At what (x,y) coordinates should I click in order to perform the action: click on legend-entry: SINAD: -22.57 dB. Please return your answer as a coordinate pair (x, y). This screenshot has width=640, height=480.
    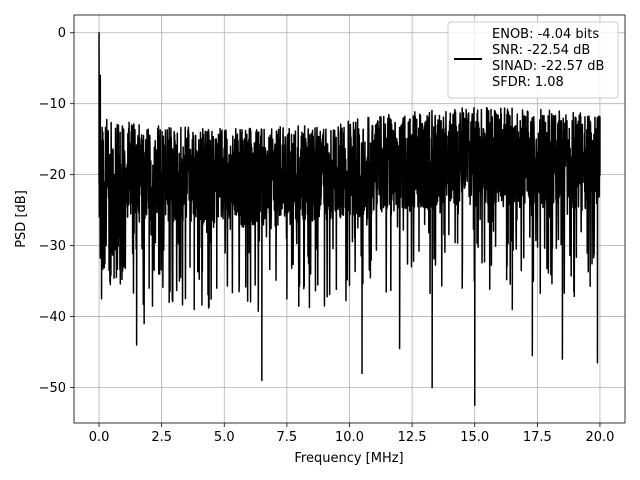
    Looking at the image, I should click on (548, 66).